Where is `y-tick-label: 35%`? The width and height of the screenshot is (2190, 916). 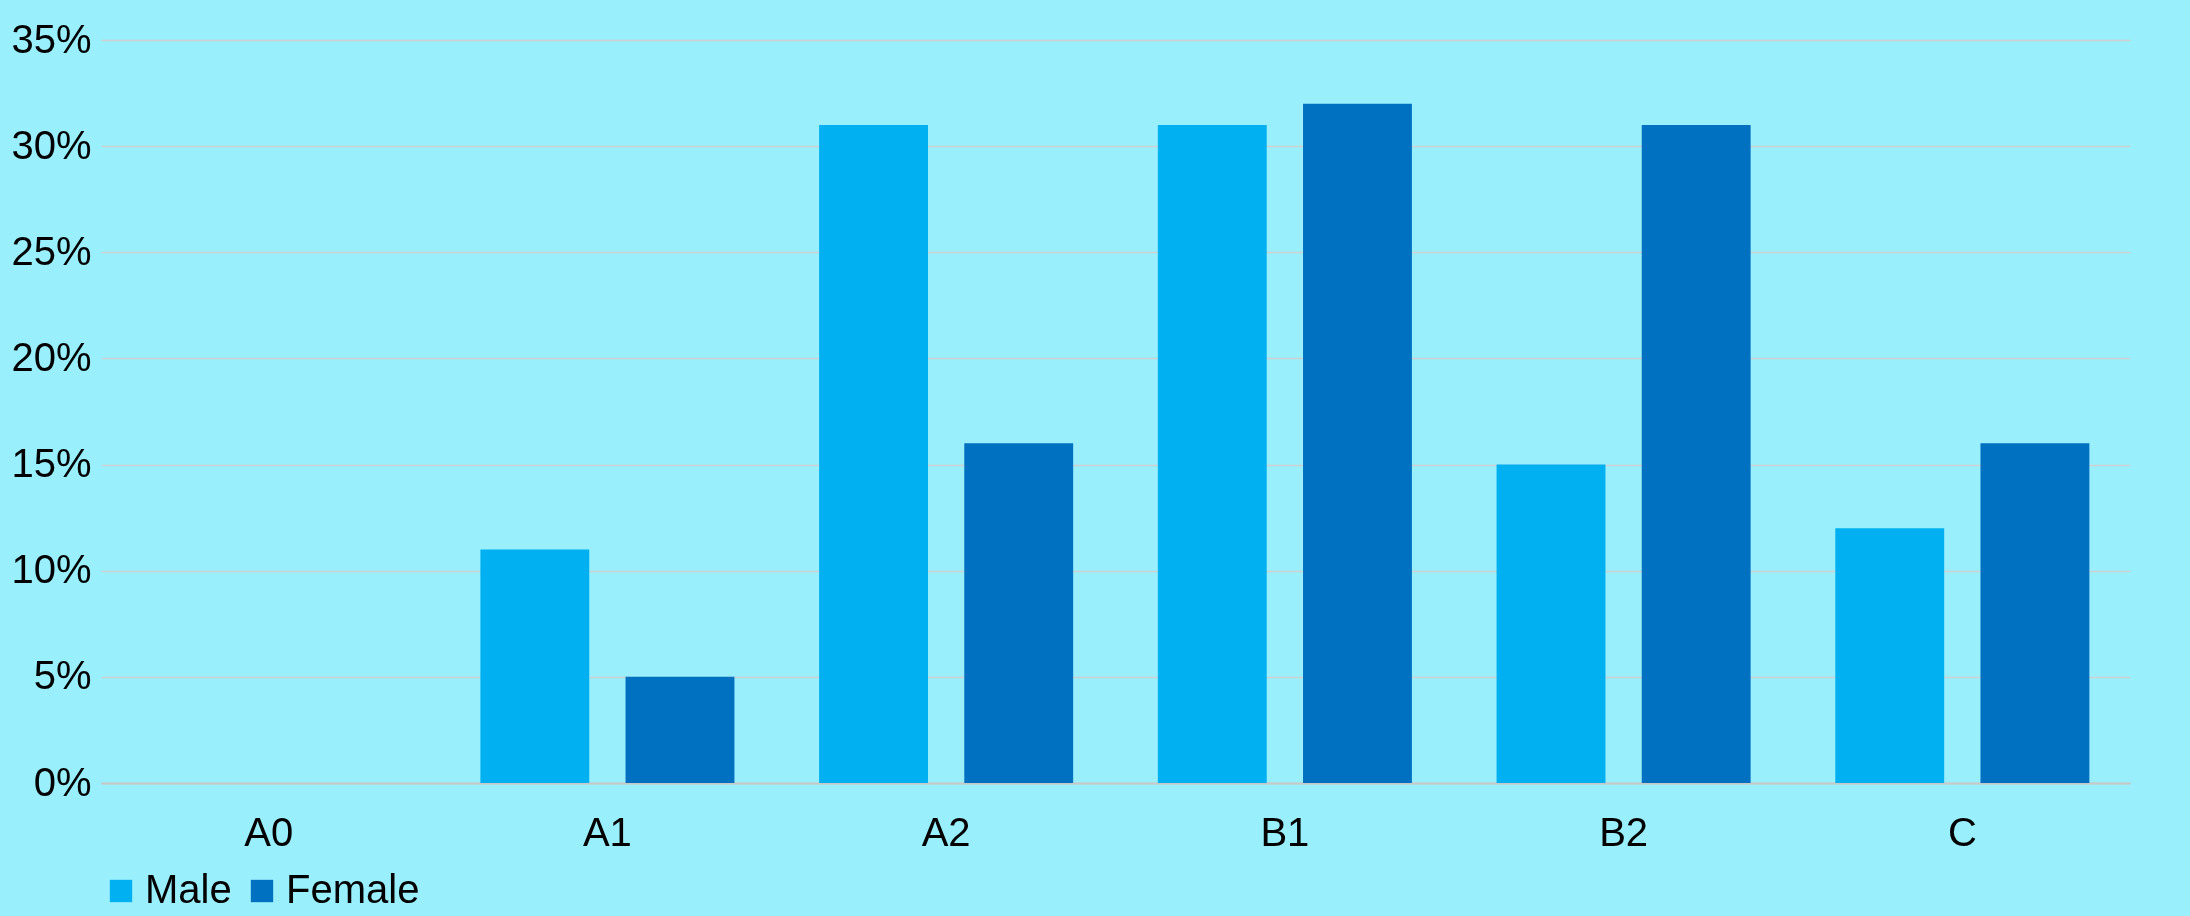 y-tick-label: 35% is located at coordinates (51, 38).